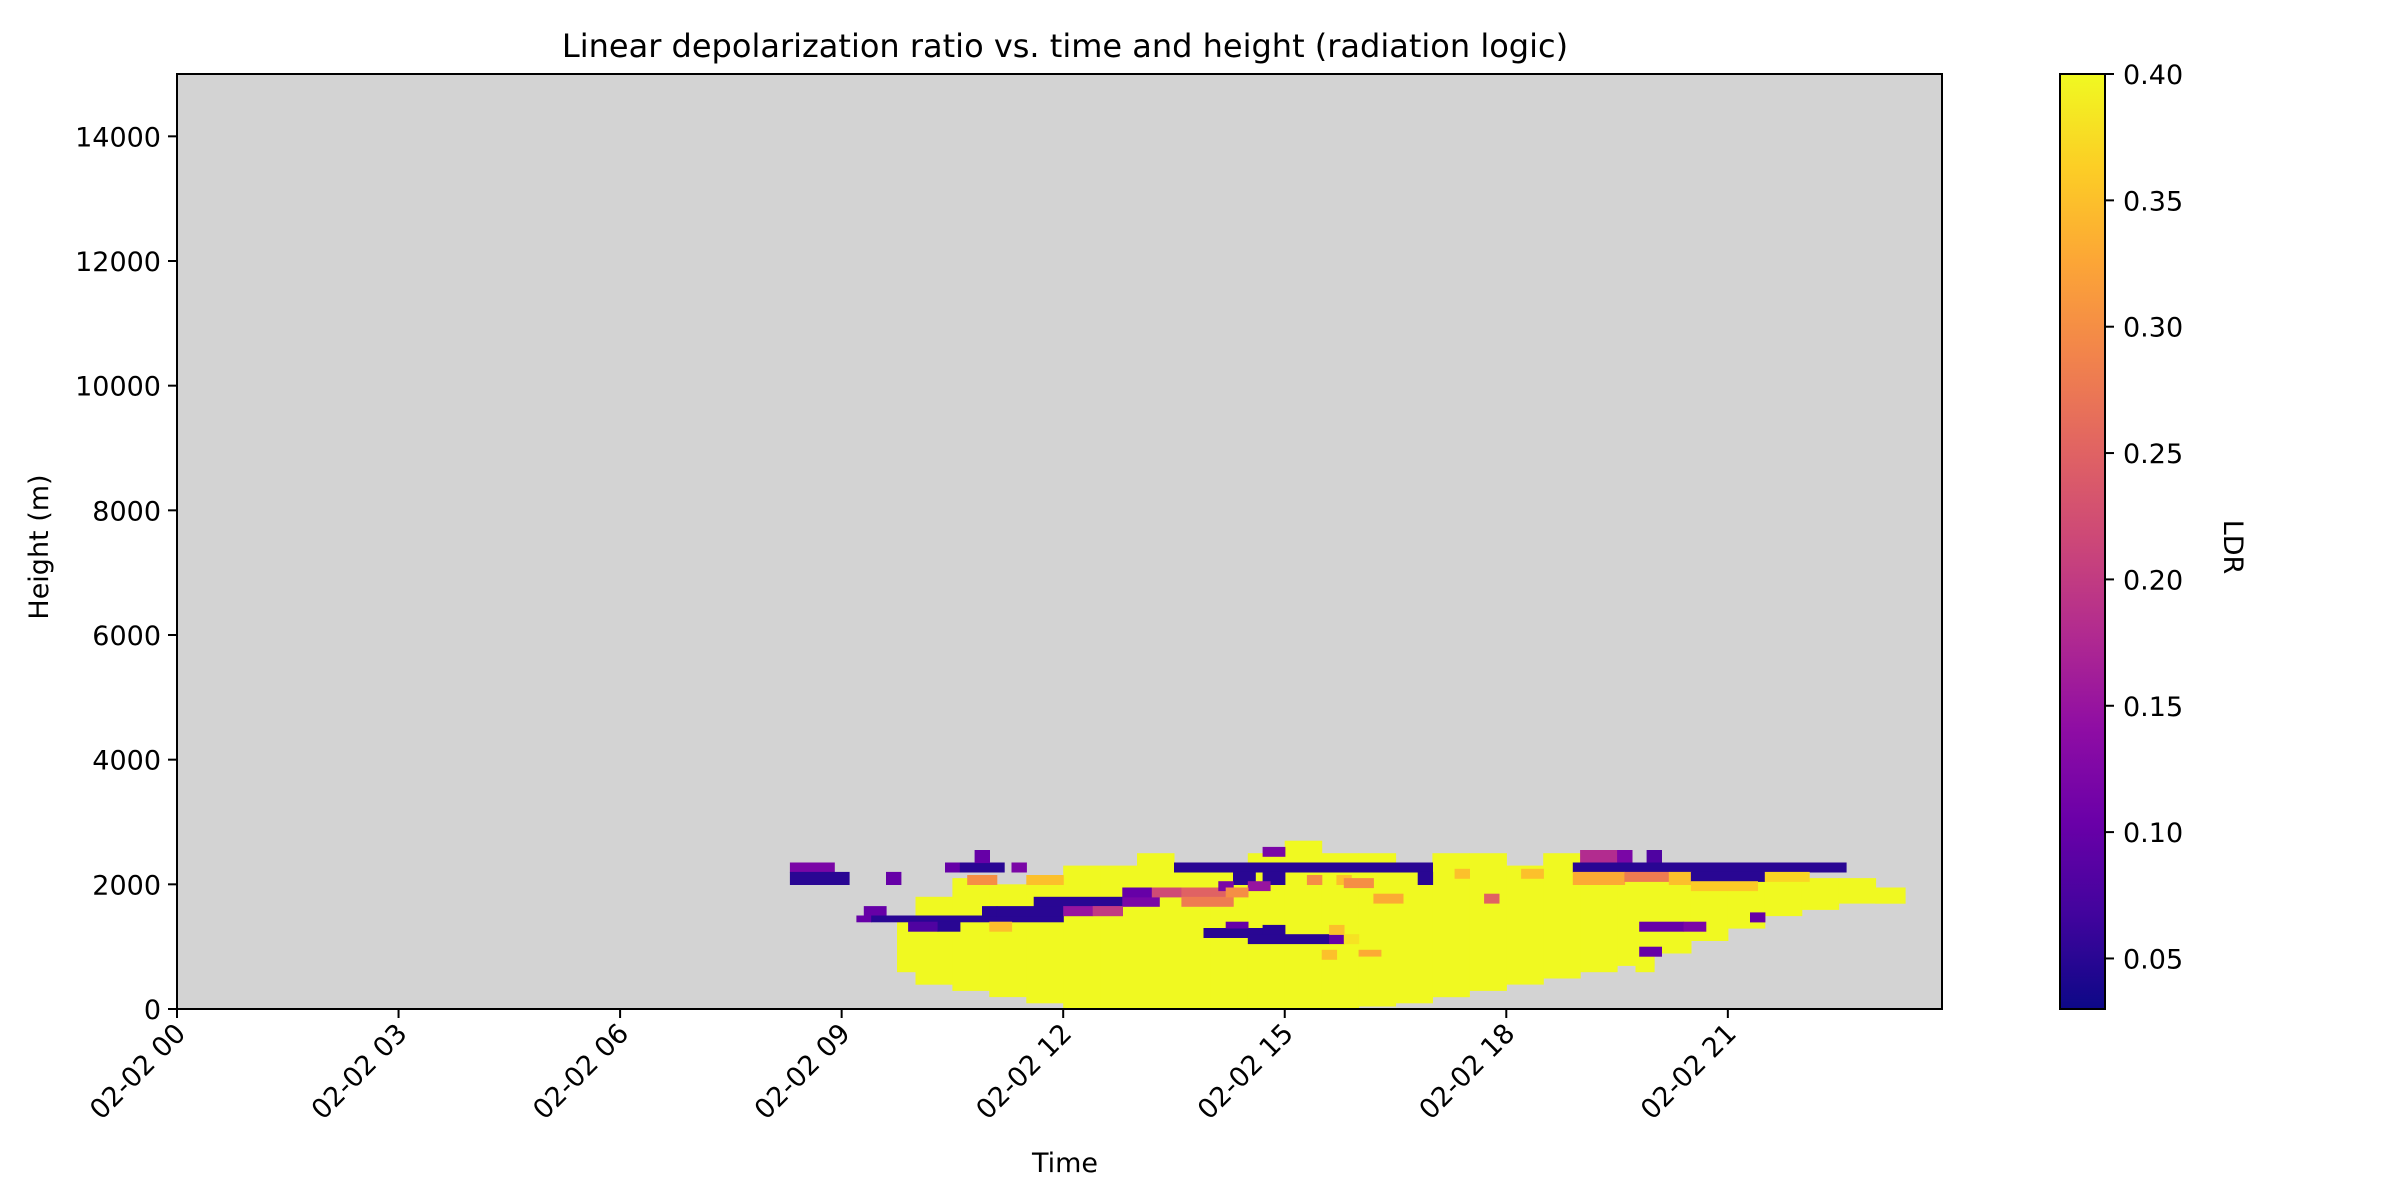  What do you see at coordinates (2153, 201) in the screenshot?
I see `colorbar-tick-label-6: 0.35` at bounding box center [2153, 201].